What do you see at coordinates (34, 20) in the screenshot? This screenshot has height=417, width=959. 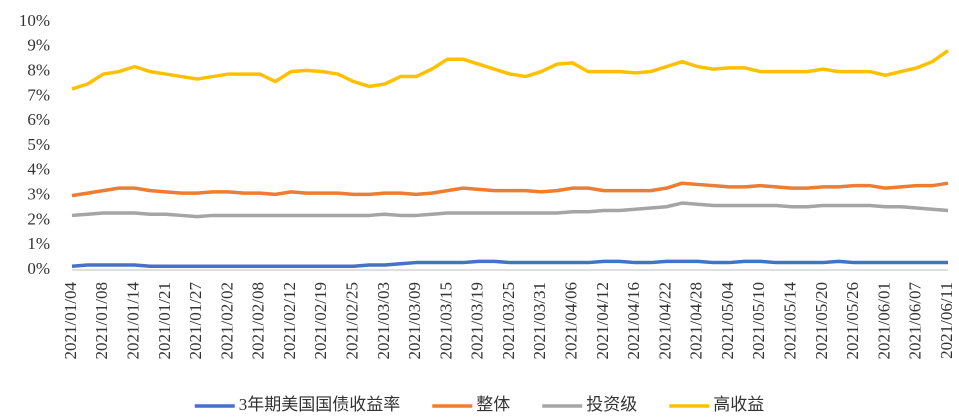 I see `y-tick-label: 10%` at bounding box center [34, 20].